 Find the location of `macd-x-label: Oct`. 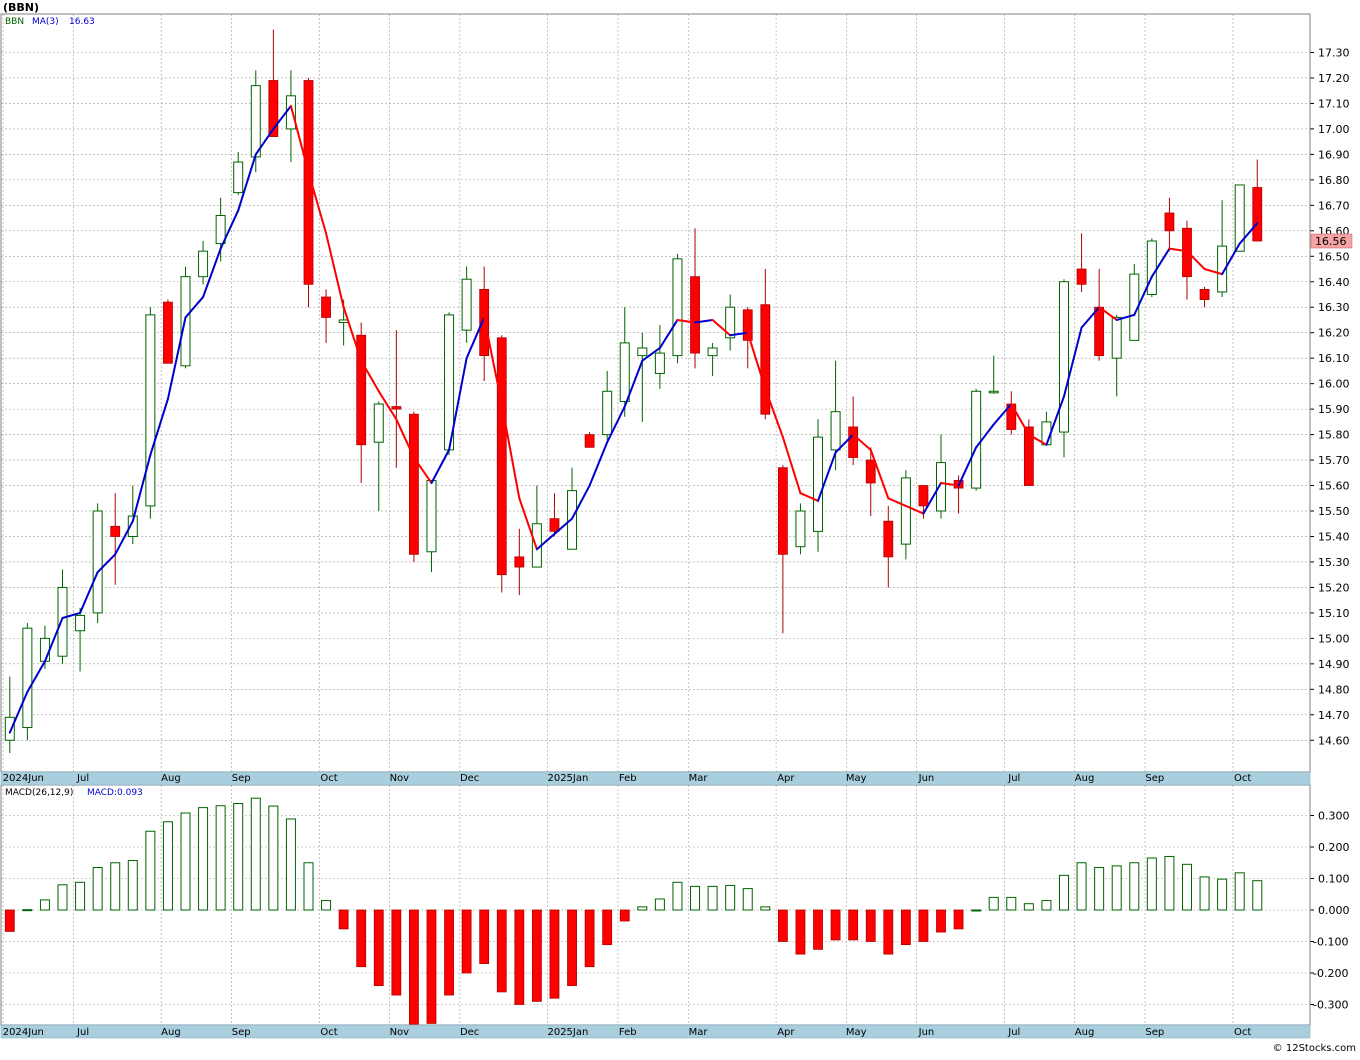

macd-x-label: Oct is located at coordinates (1242, 1032).